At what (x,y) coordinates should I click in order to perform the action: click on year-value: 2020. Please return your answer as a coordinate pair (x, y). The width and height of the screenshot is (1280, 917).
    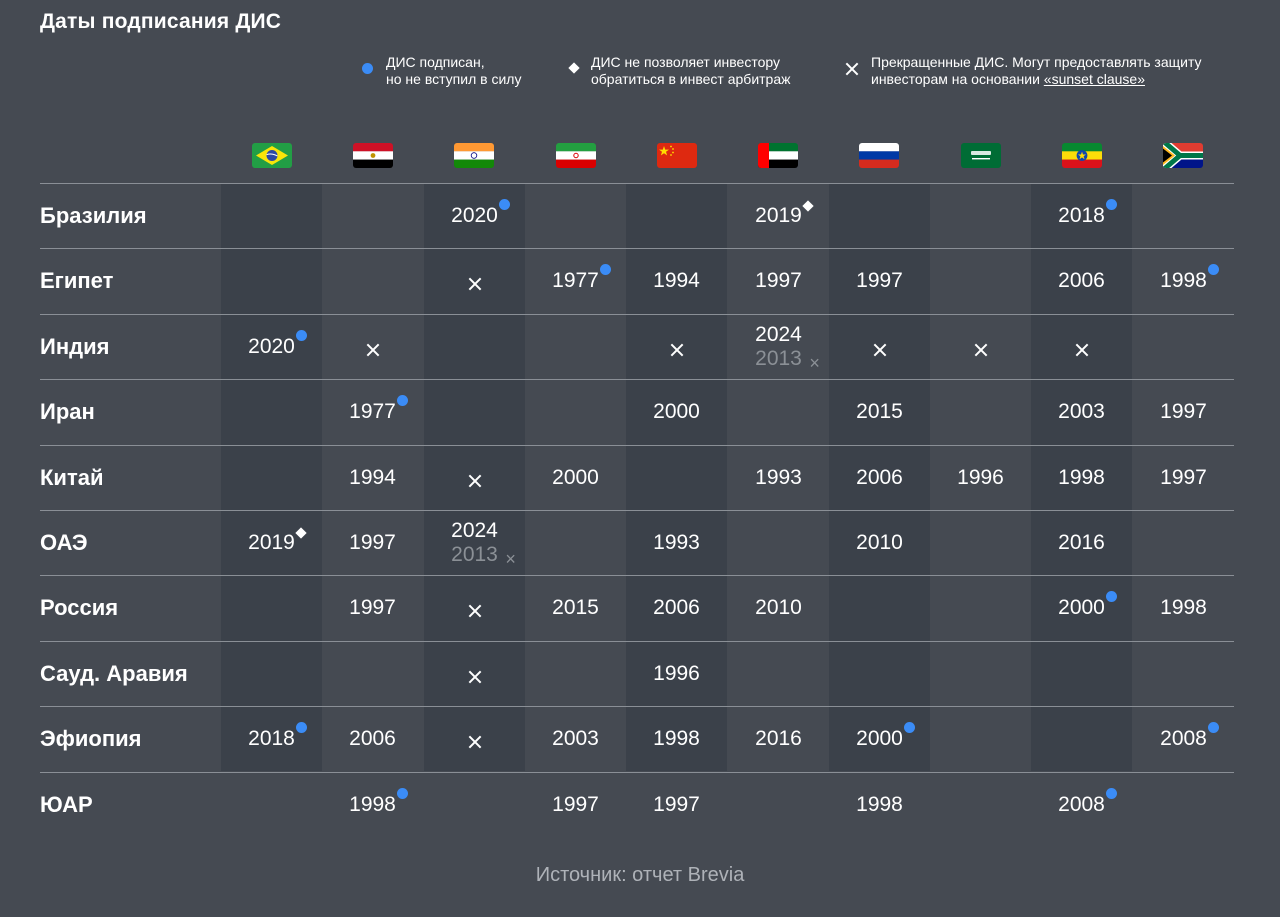
    Looking at the image, I should click on (277, 344).